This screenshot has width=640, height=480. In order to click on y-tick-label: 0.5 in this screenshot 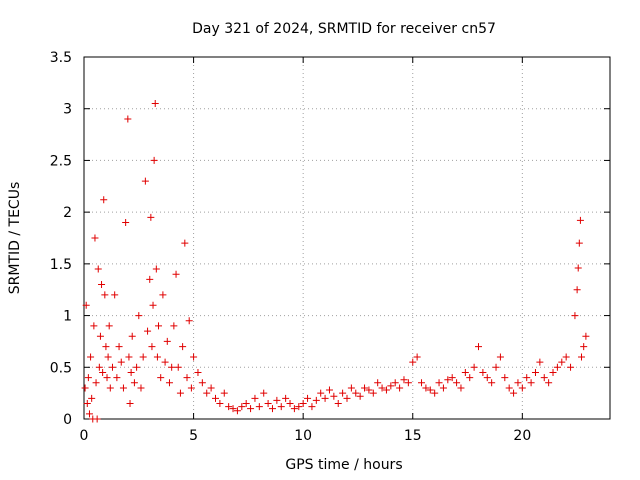, I will do `click(61, 368)`.